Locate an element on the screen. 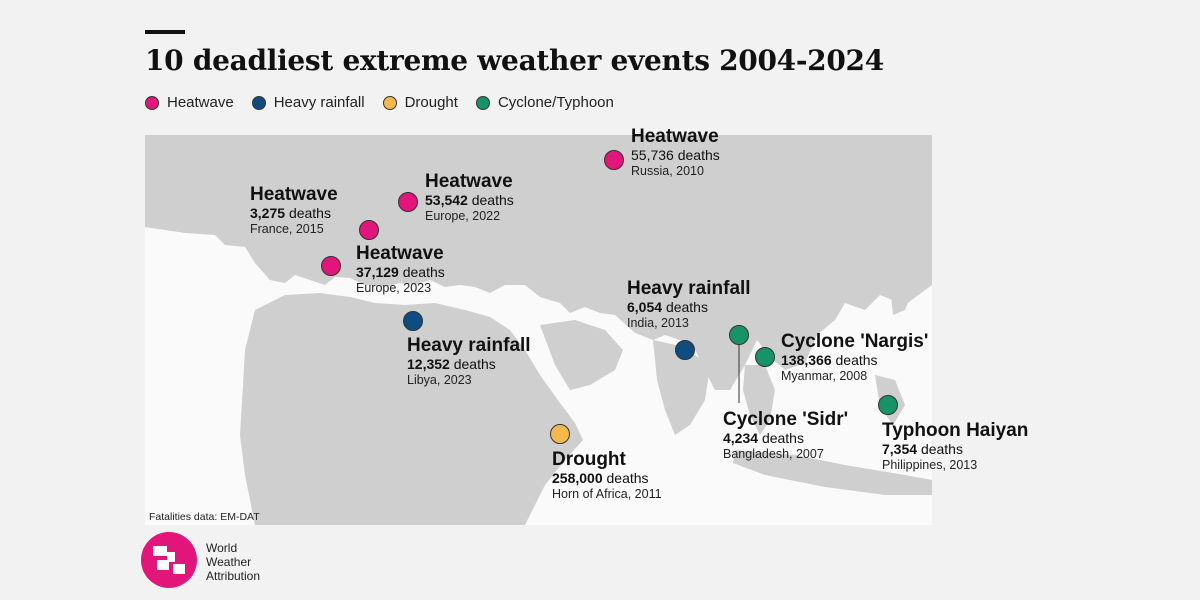 The width and height of the screenshot is (1200, 600). event-place: Bangladesh, 2007 is located at coordinates (773, 454).